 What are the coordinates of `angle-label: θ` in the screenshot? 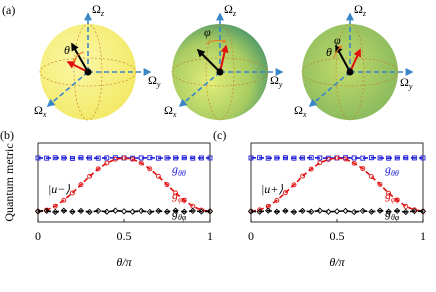 It's located at (67, 50).